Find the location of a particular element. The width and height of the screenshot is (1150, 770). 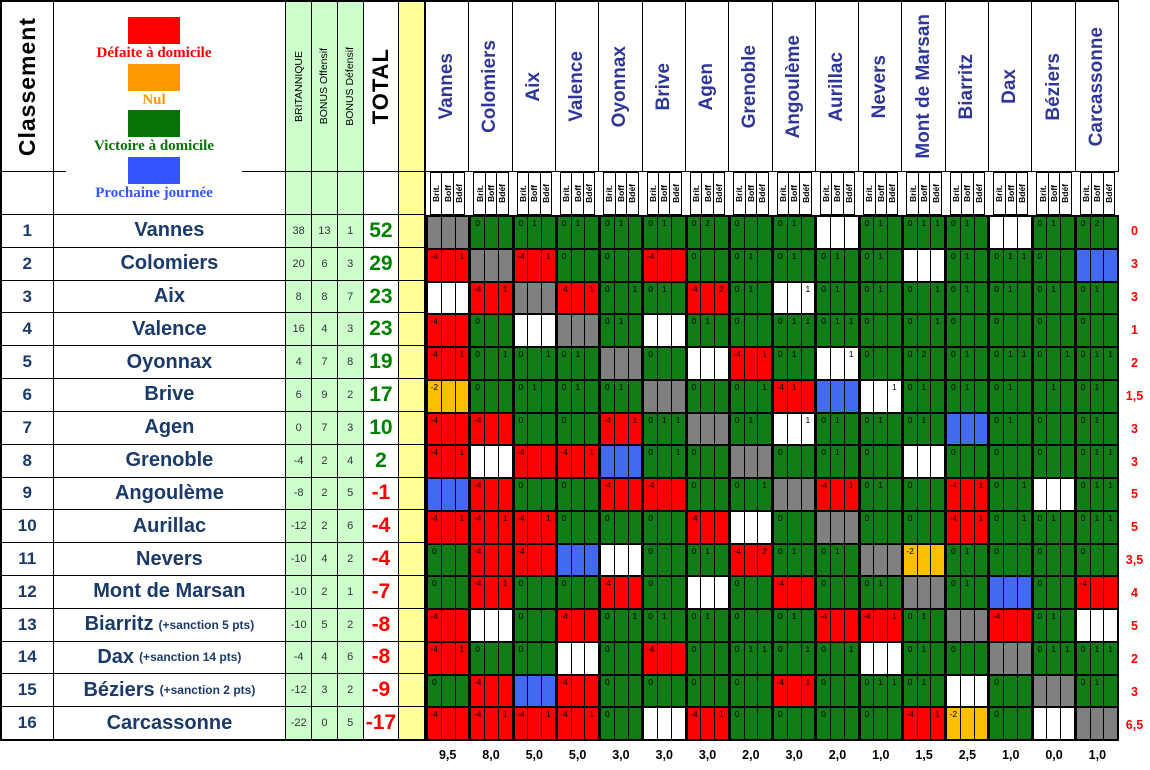

total-value: -8 is located at coordinates (381, 624).